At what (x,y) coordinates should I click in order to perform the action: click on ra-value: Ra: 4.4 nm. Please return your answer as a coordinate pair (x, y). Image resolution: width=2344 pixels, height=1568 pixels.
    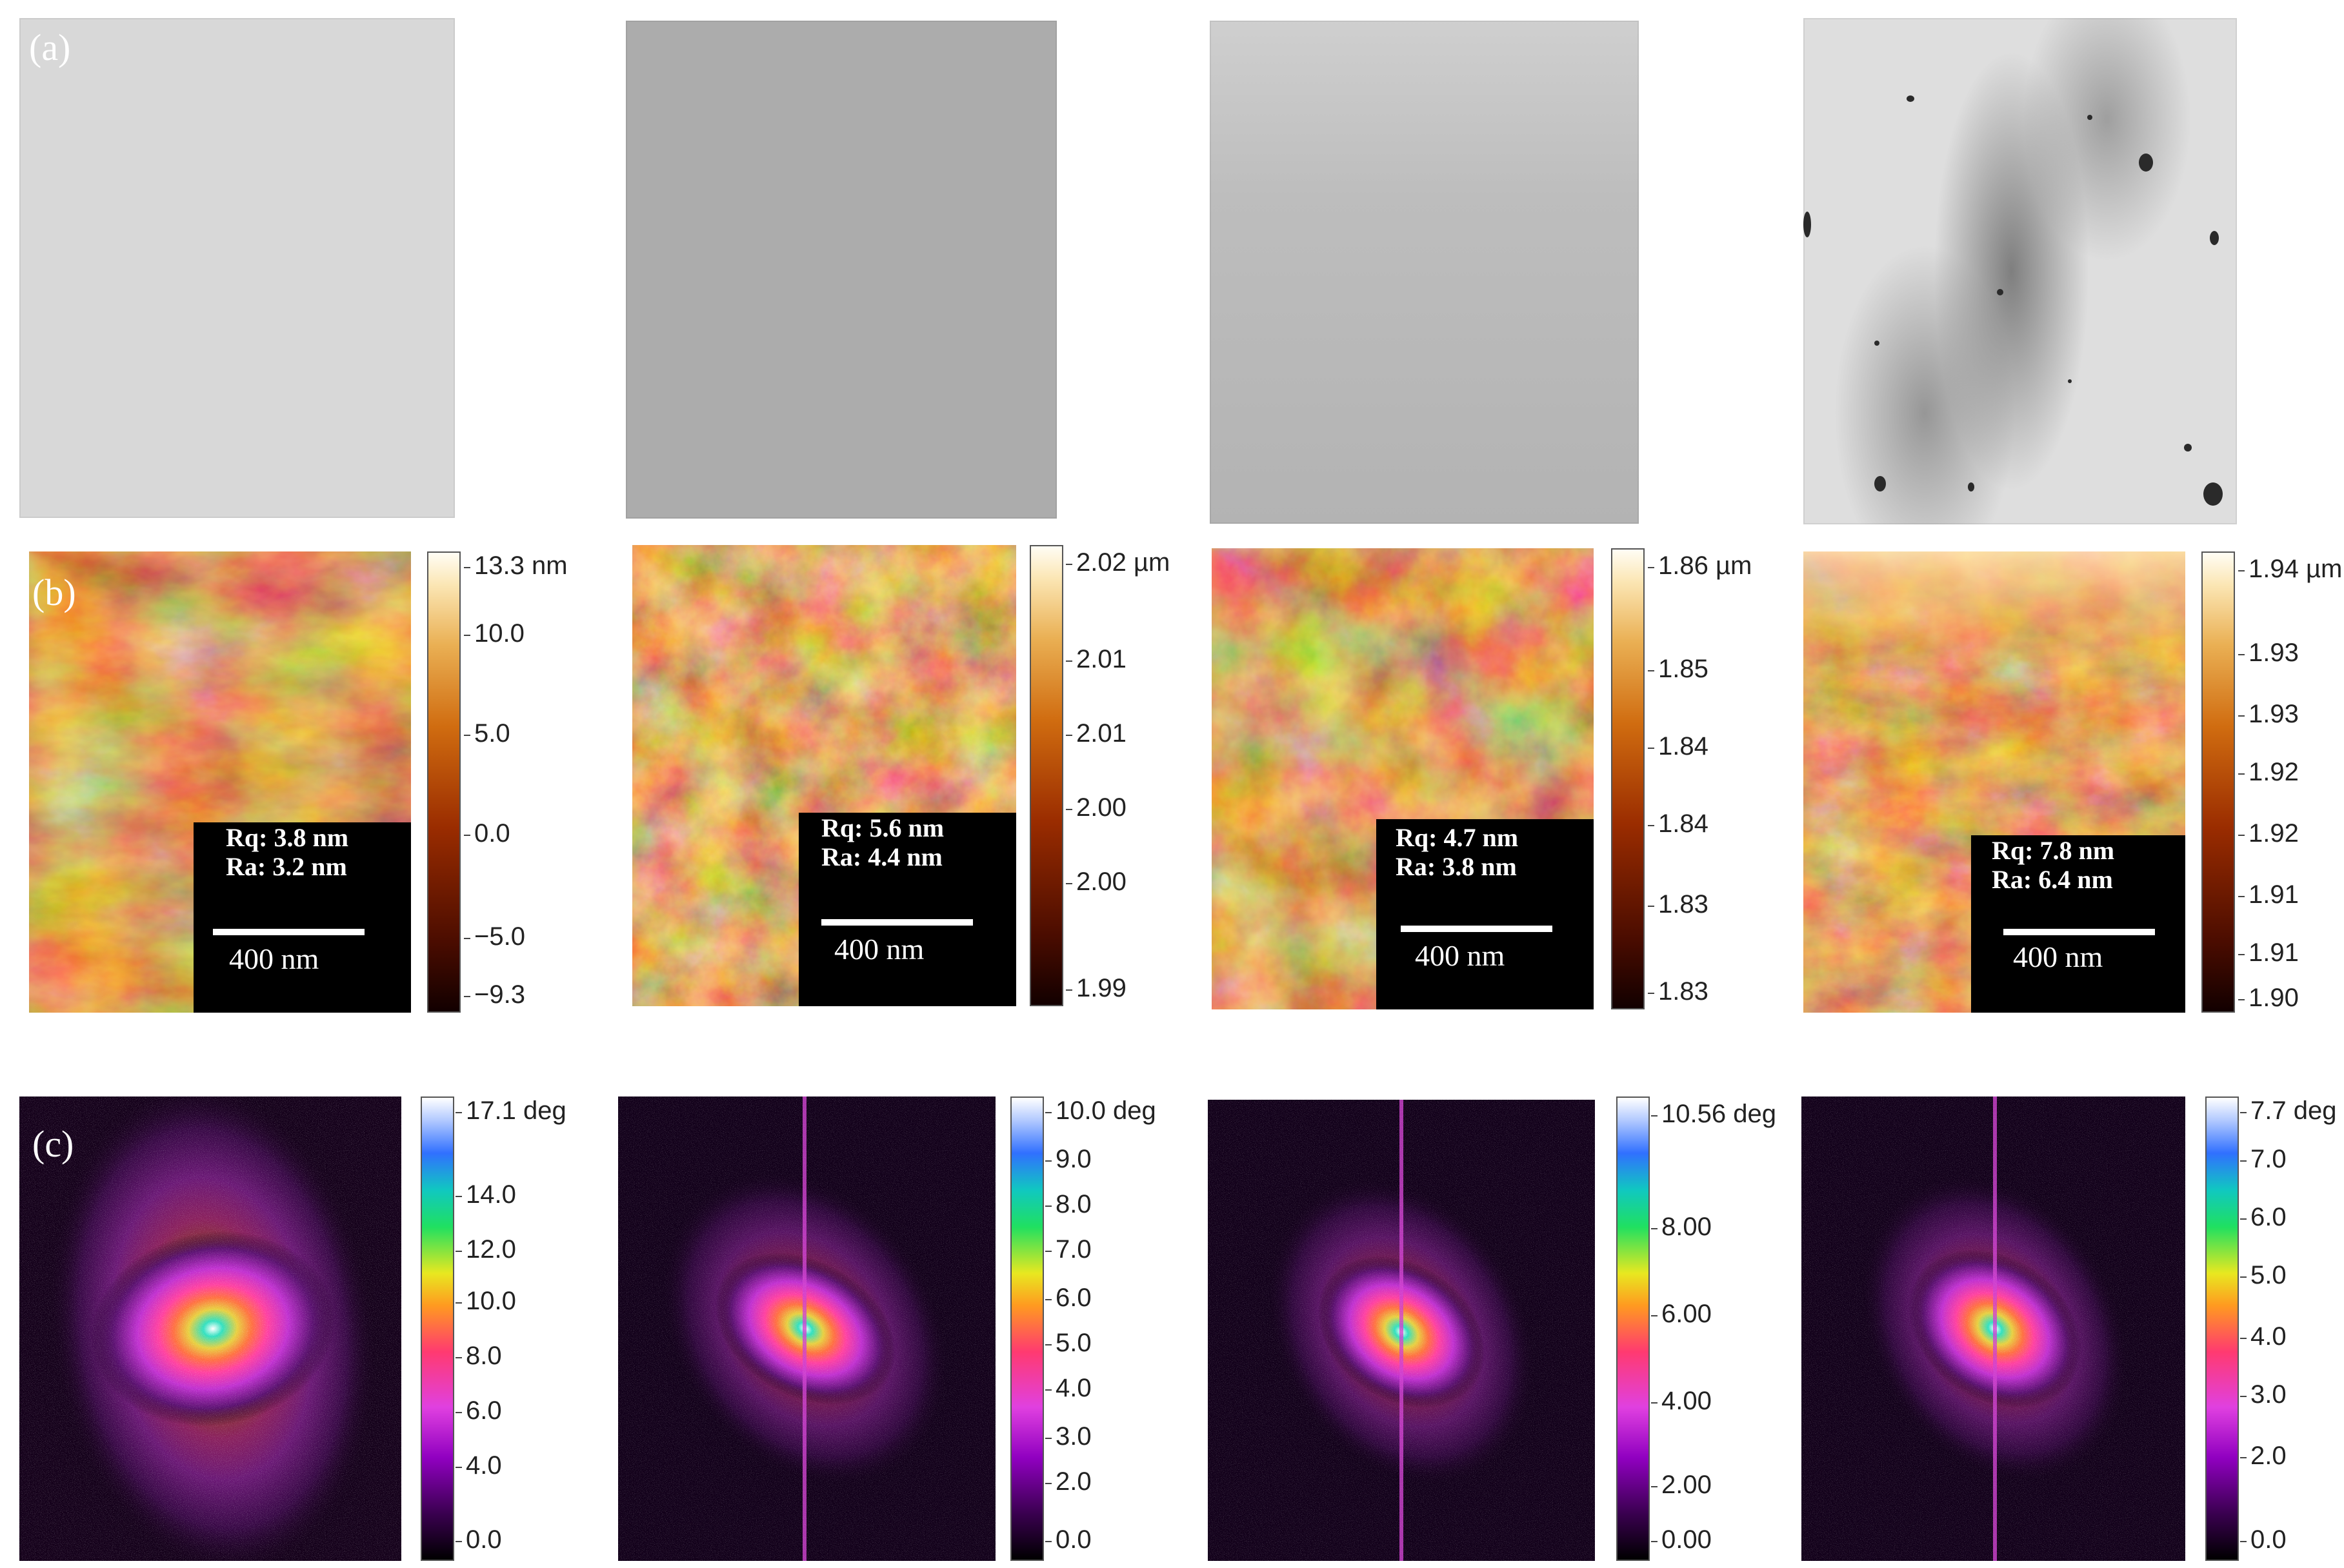
    Looking at the image, I should click on (882, 857).